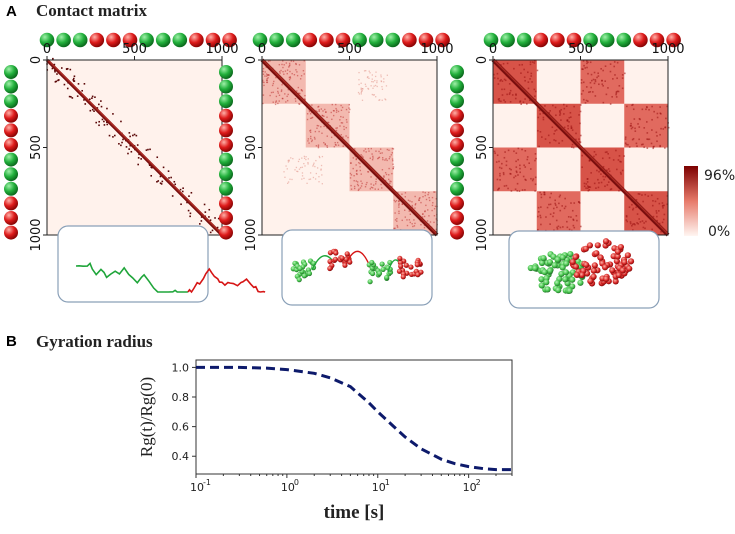 This screenshot has height=534, width=735. What do you see at coordinates (134, 49) in the screenshot?
I see `x-tick-label: 500` at bounding box center [134, 49].